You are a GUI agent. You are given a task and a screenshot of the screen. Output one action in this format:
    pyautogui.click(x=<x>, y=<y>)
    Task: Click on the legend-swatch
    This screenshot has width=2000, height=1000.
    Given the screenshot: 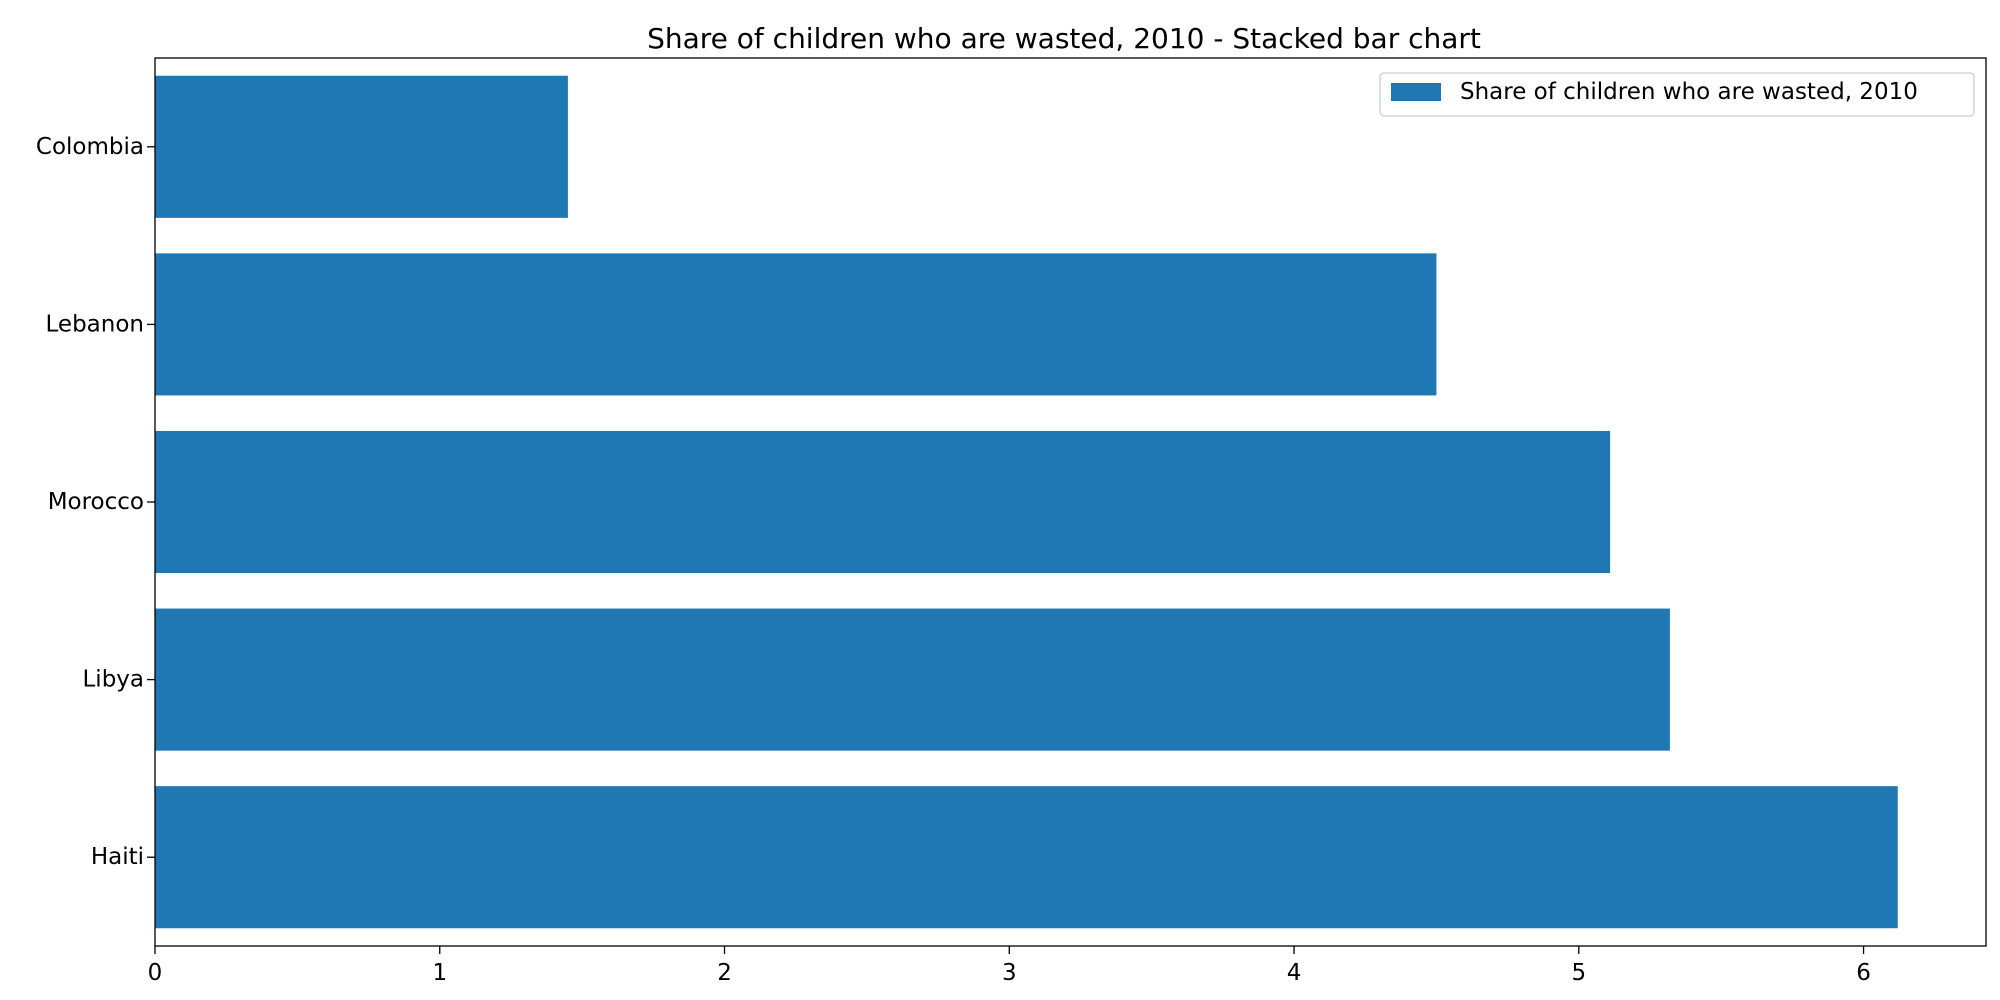 What is the action you would take?
    pyautogui.click(x=1416, y=92)
    